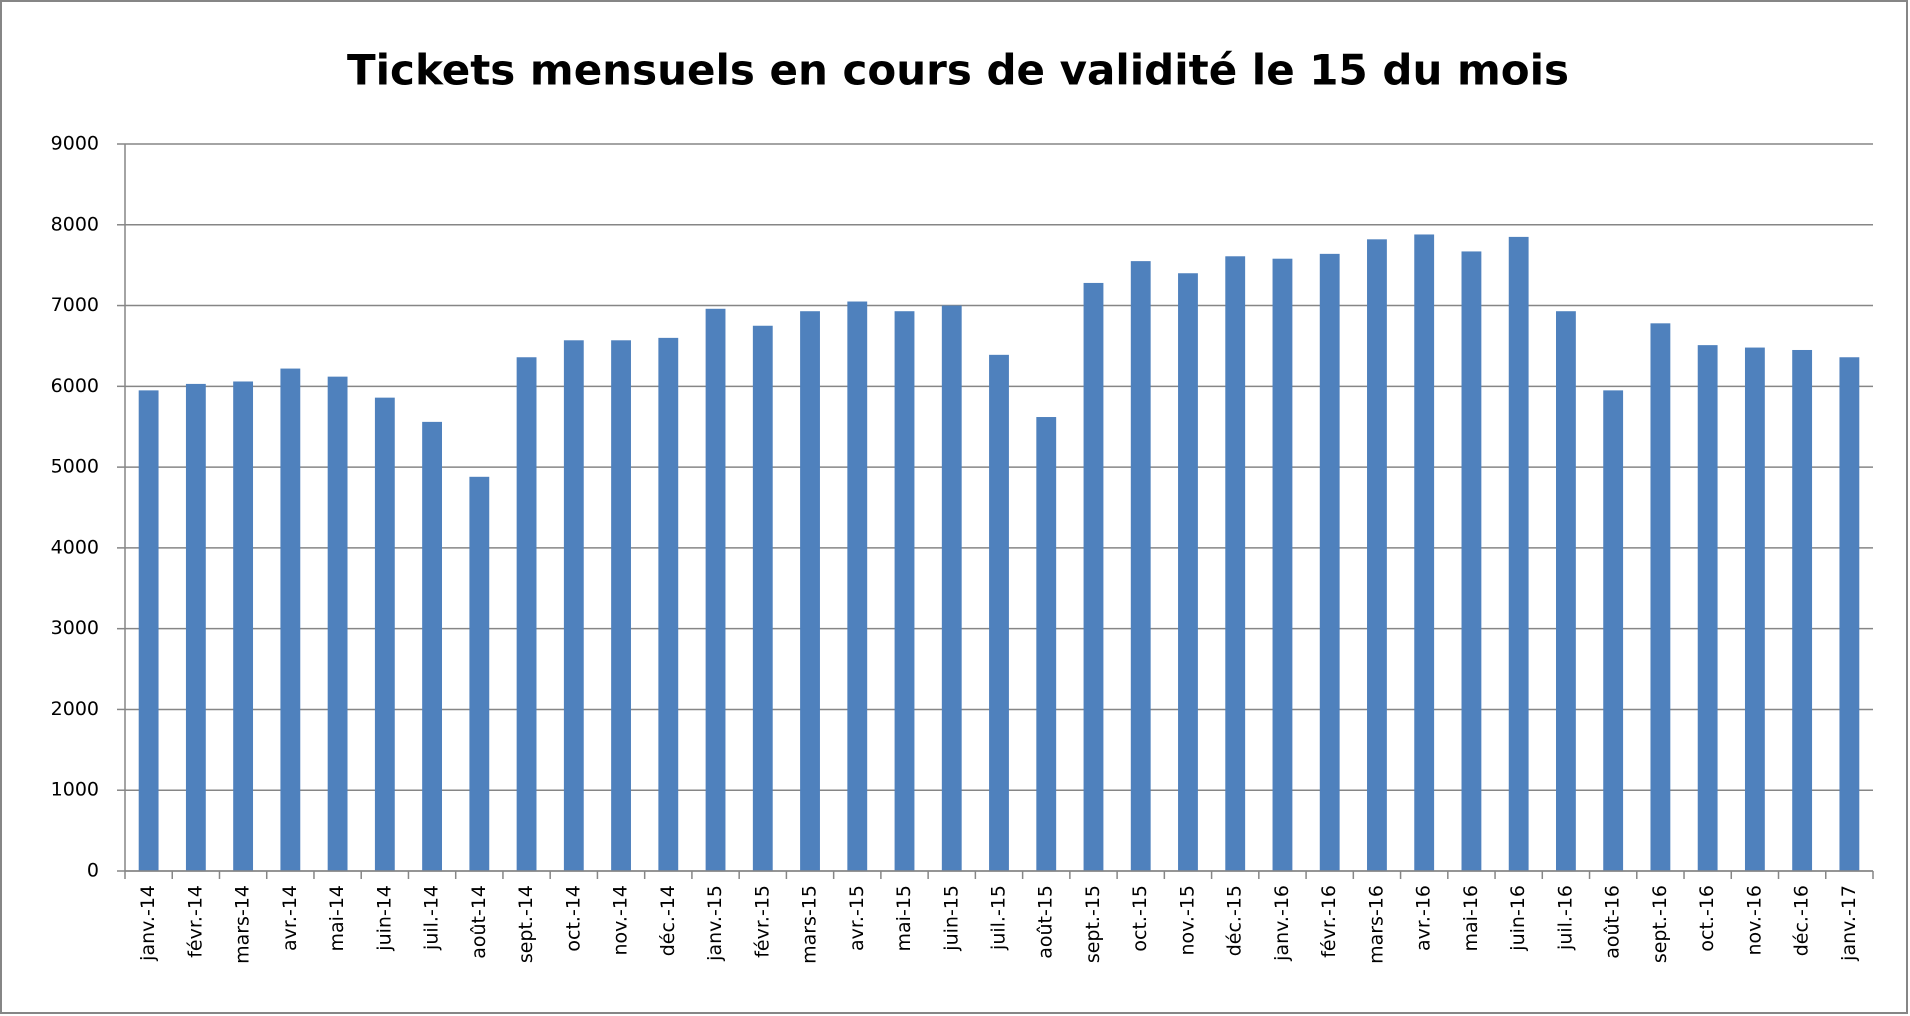 This screenshot has width=1910, height=1016. Describe the element at coordinates (1471, 918) in the screenshot. I see `x-tick-label: mai-16` at that location.